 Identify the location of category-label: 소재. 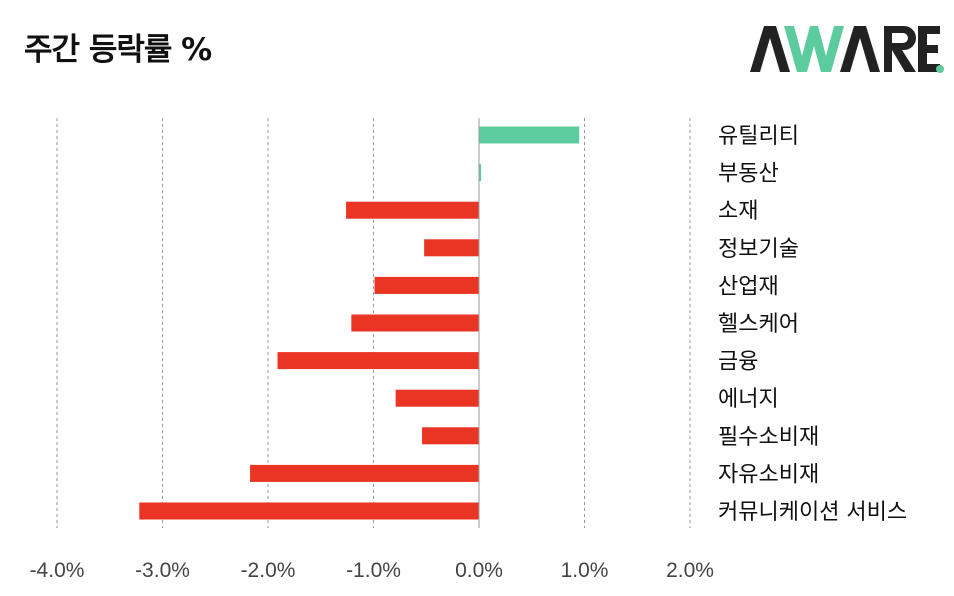
(738, 211).